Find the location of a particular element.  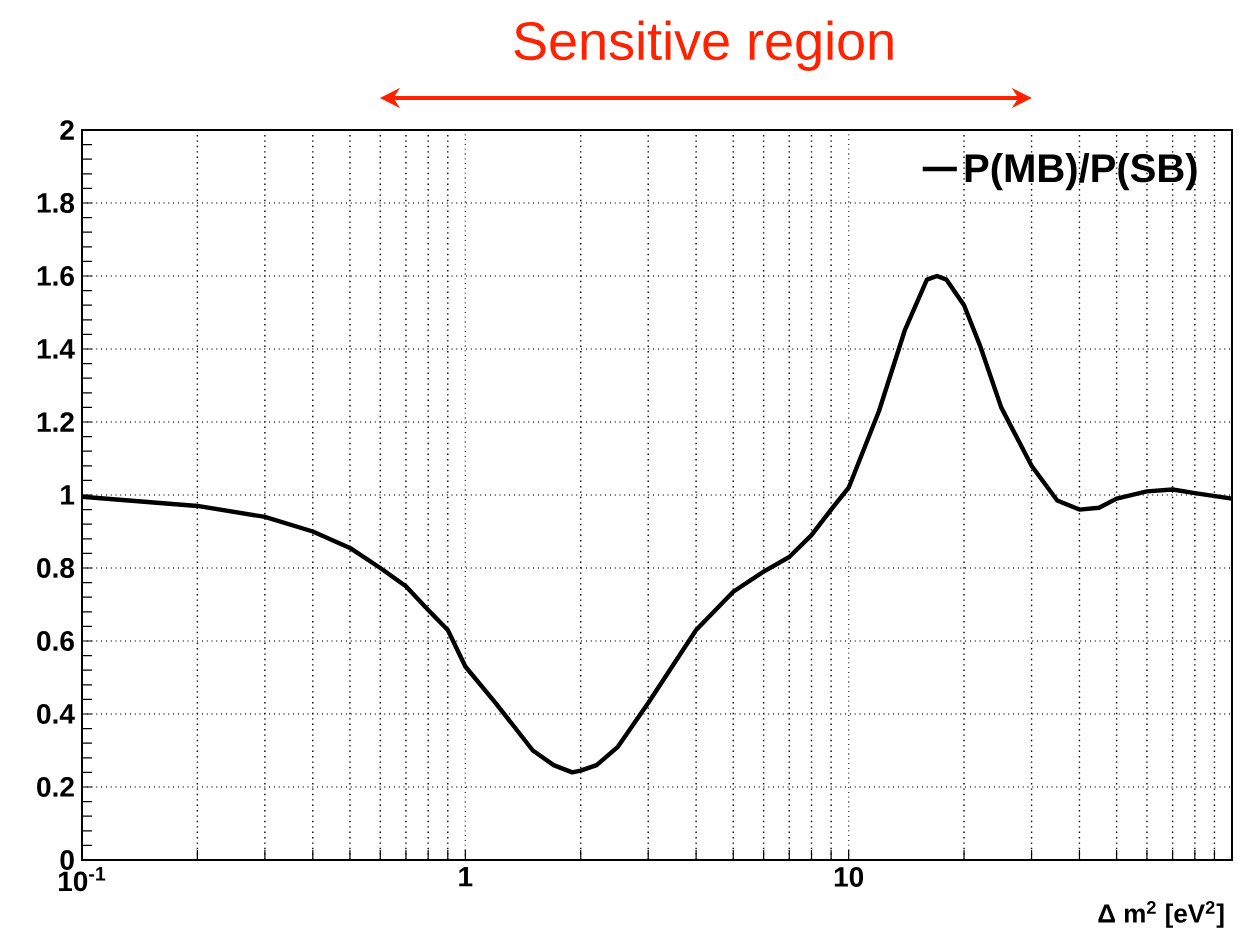

y-tick-label: 0.4 is located at coordinates (56, 714).